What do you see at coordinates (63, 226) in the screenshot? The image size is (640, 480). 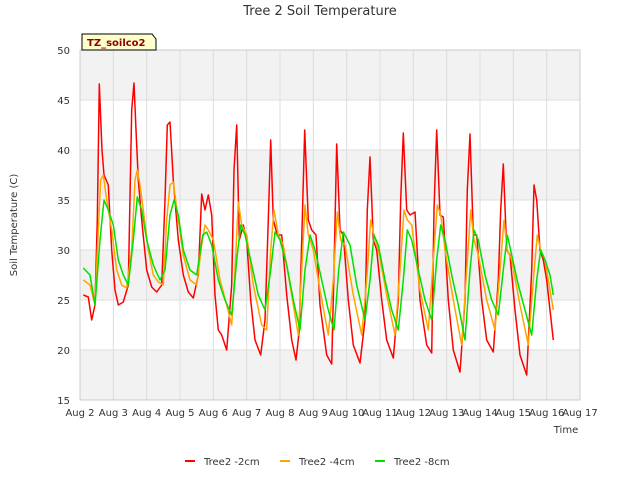 I see `y-axis-ticks: 15 20 25 30 35 40 45 50` at bounding box center [63, 226].